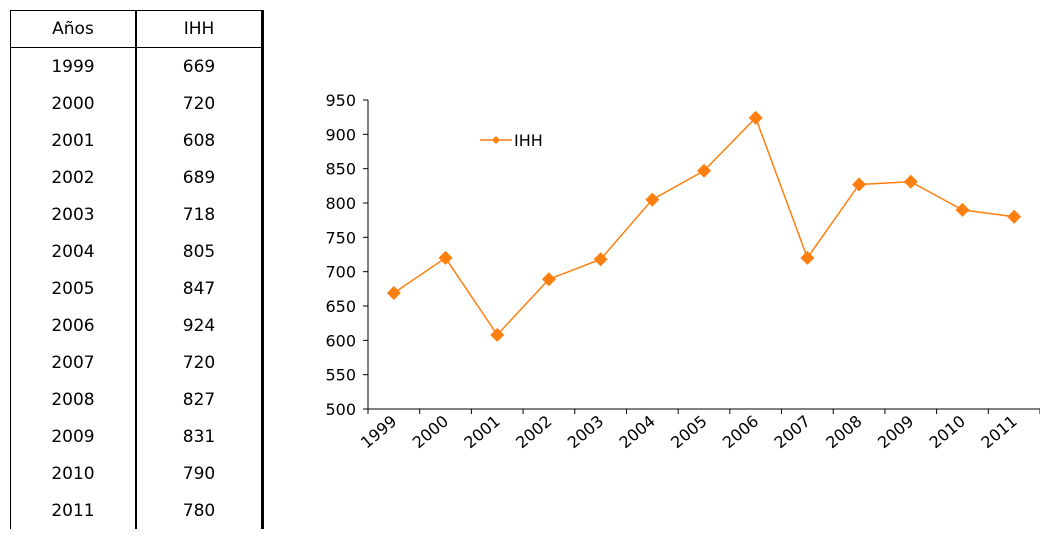 This screenshot has height=536, width=1043. I want to click on cell-year: 2010, so click(73, 473).